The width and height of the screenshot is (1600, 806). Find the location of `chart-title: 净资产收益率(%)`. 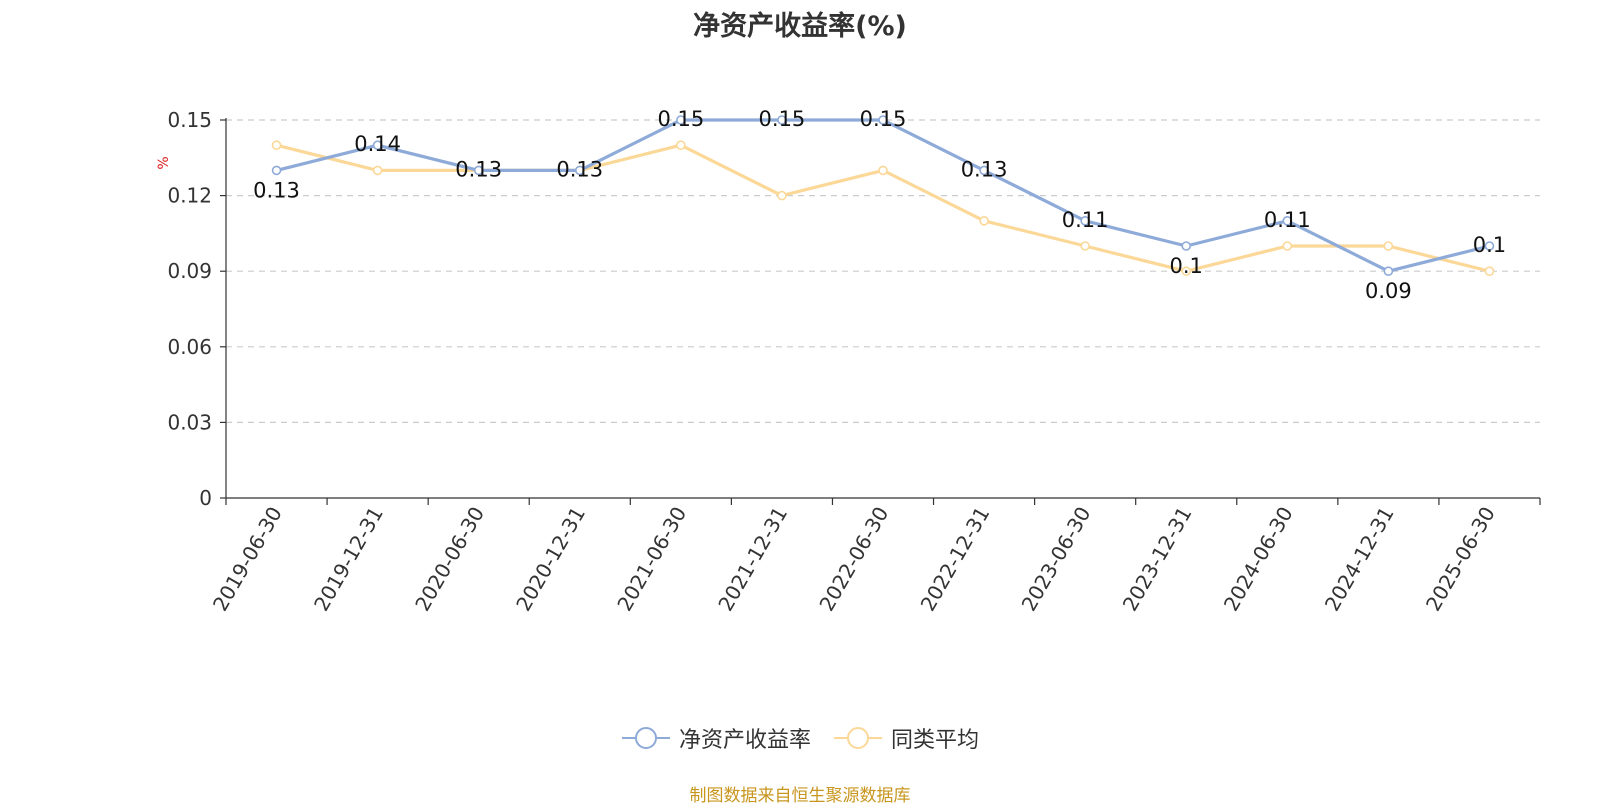

chart-title: 净资产收益率(%) is located at coordinates (800, 26).